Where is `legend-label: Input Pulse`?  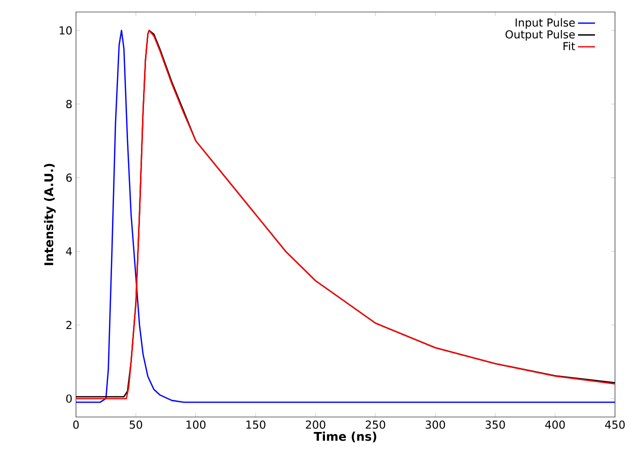
legend-label: Input Pulse is located at coordinates (545, 23).